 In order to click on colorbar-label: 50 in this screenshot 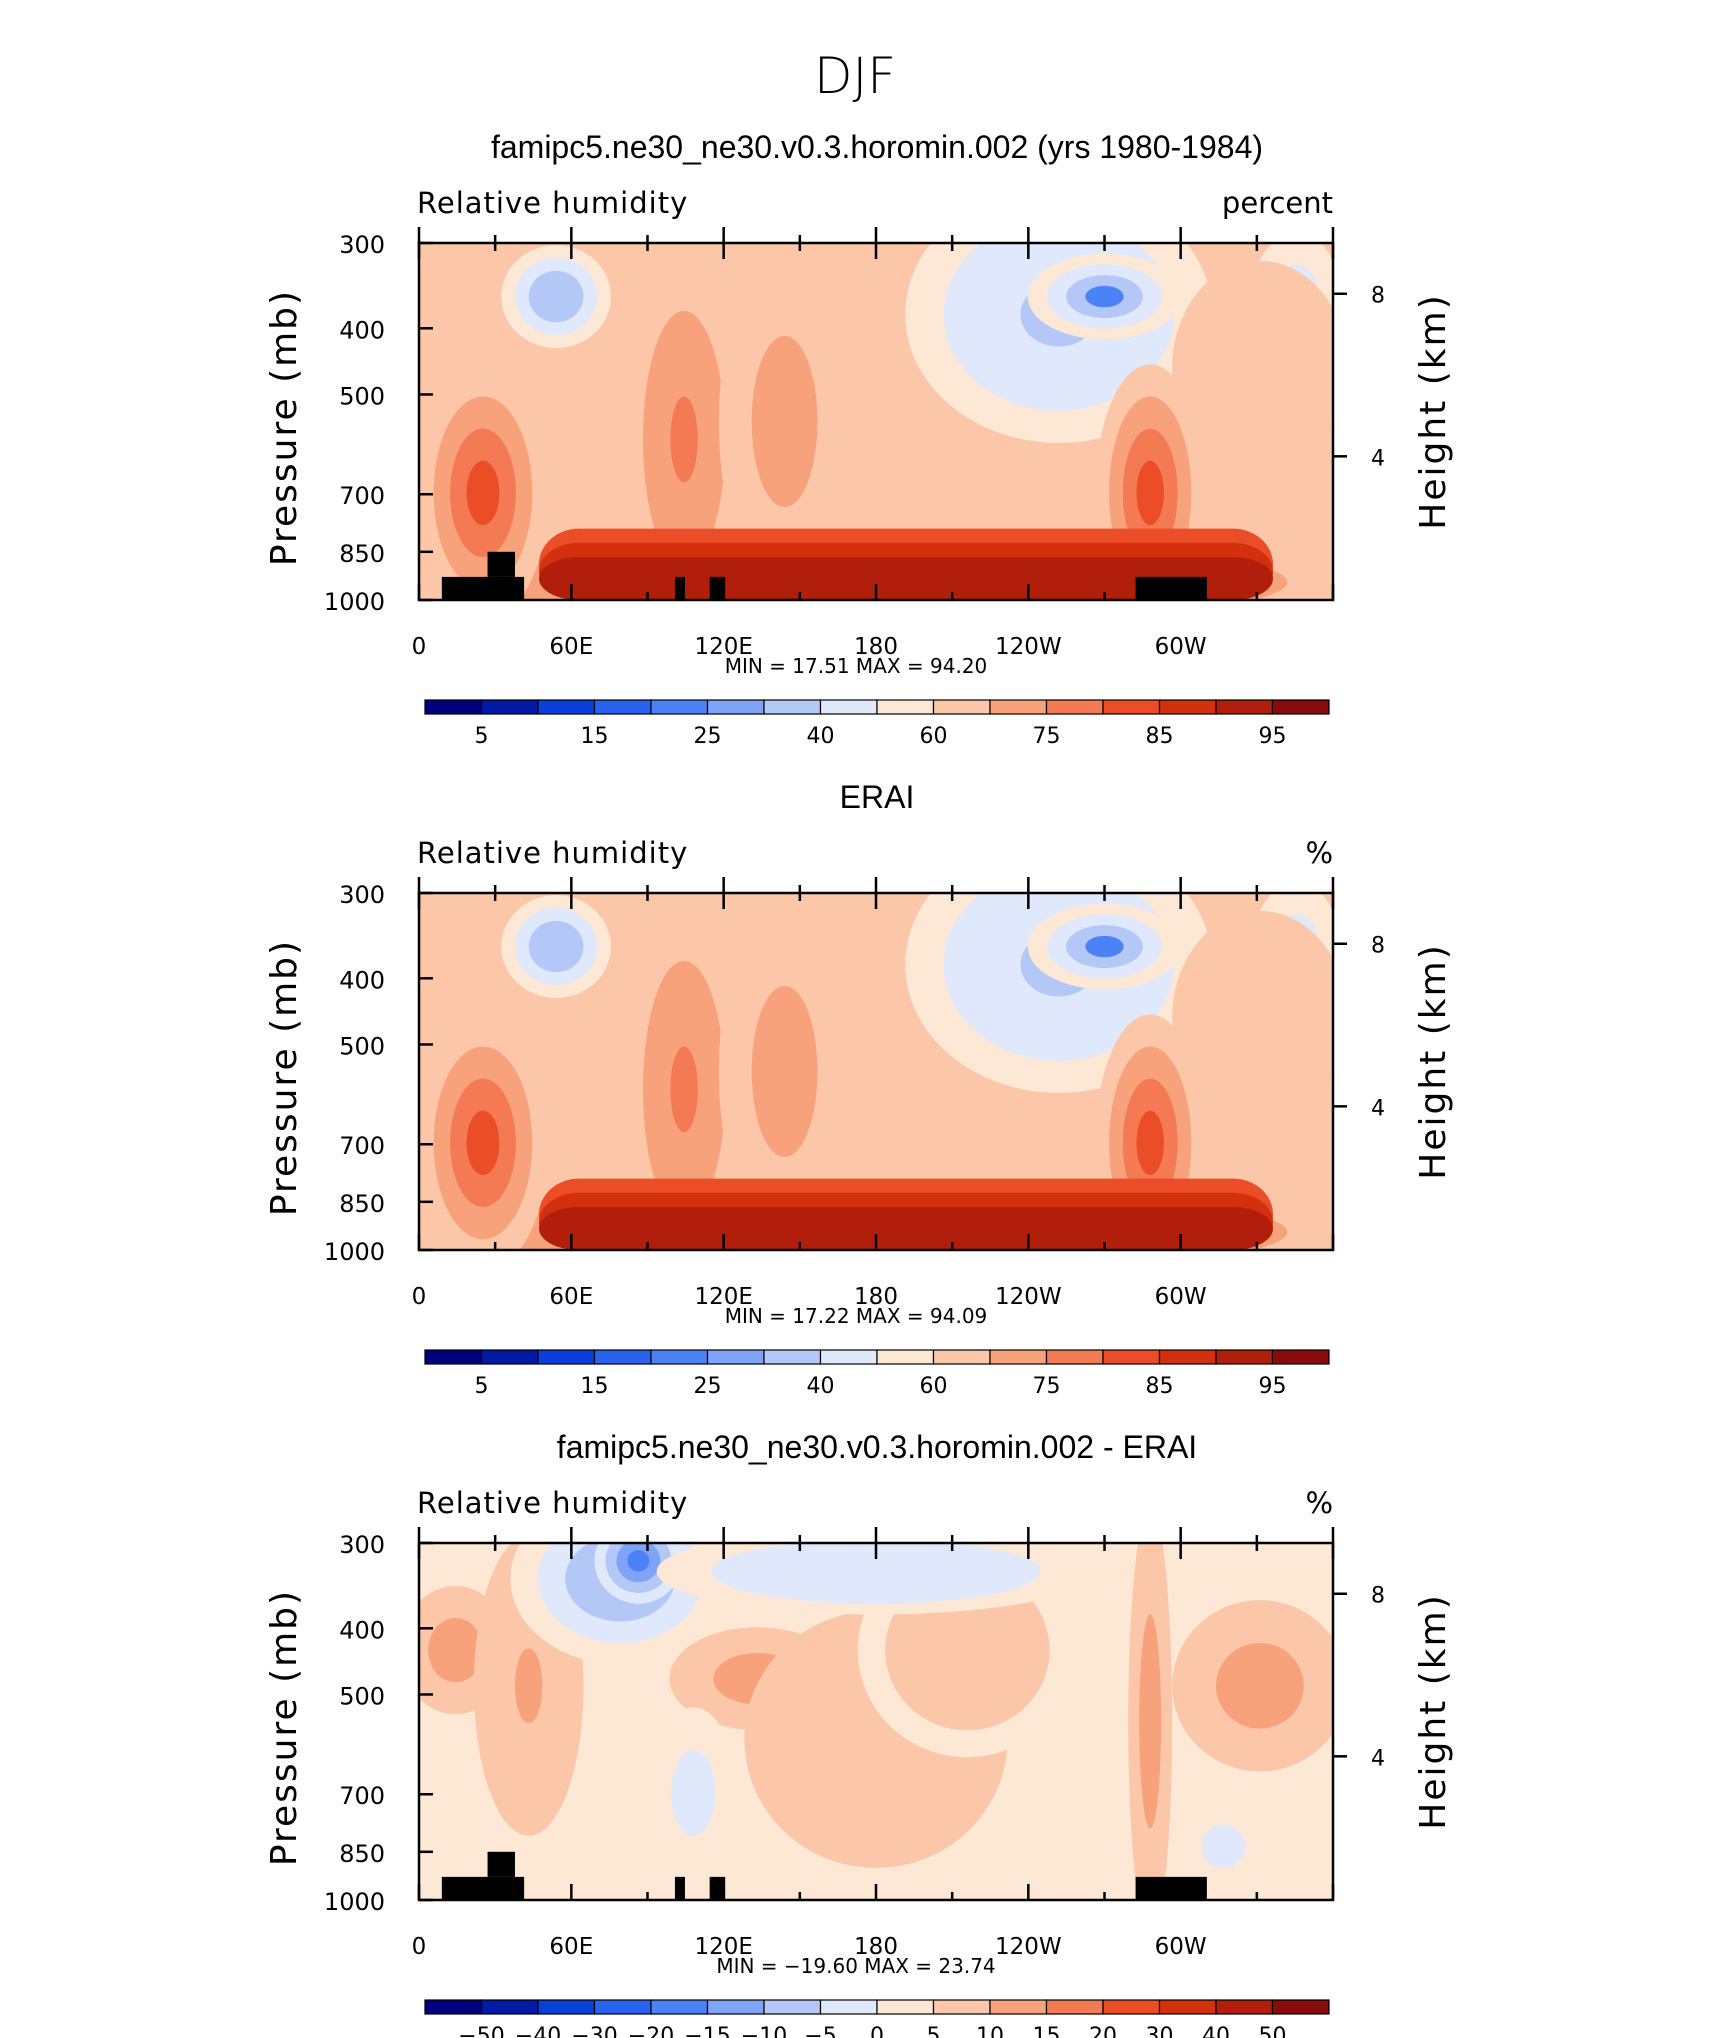, I will do `click(1273, 2031)`.